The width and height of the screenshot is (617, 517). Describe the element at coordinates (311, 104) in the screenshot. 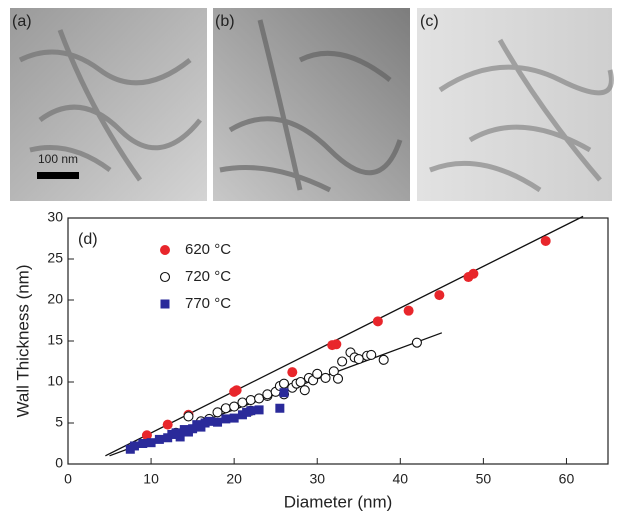

I see `tem-image-b: (b)` at that location.